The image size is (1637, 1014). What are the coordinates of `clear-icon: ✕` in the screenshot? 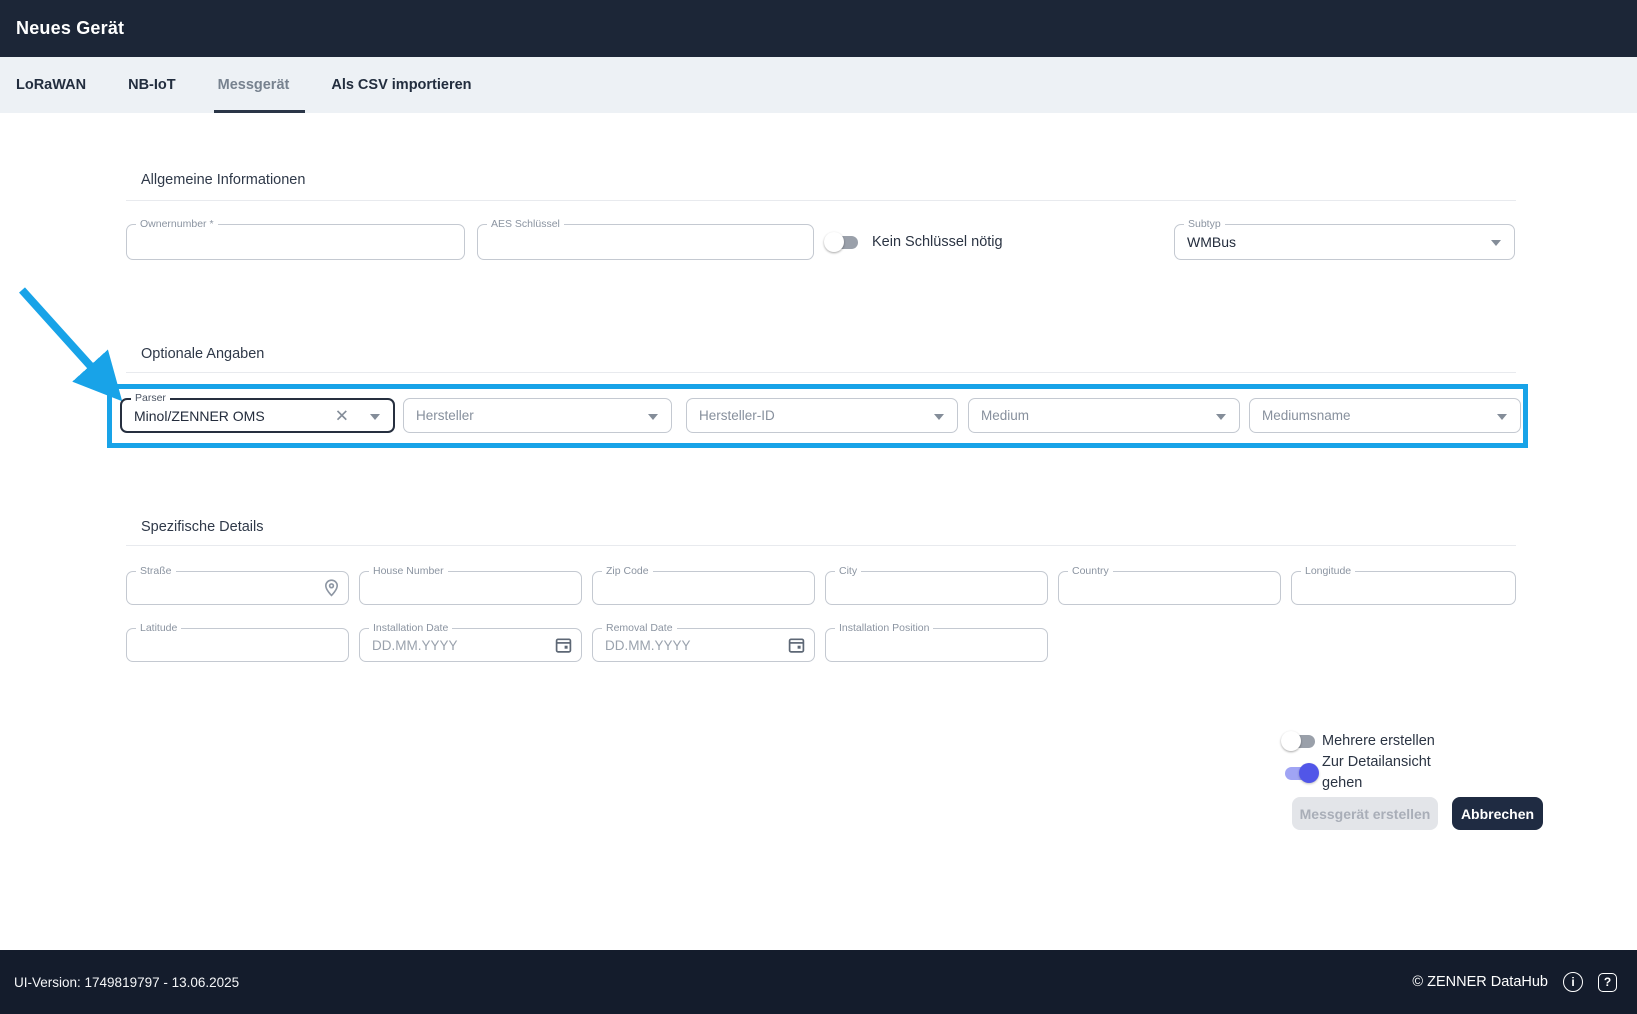 It's located at (341, 415).